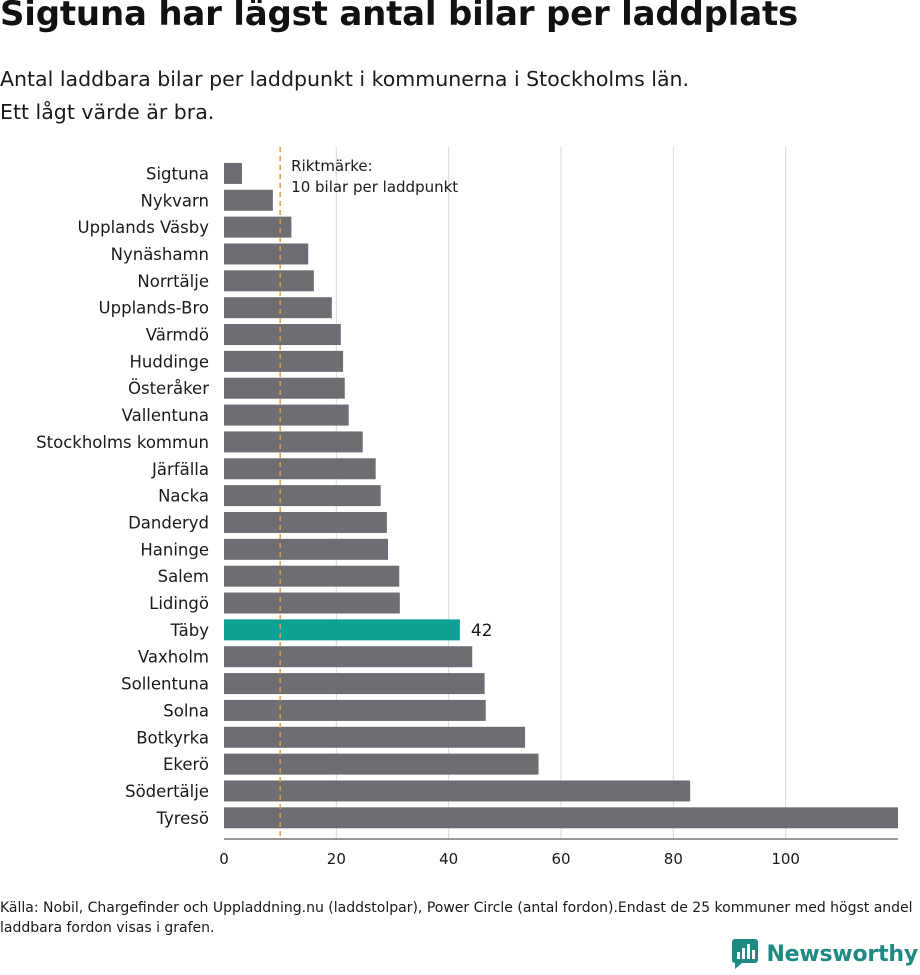  What do you see at coordinates (172, 737) in the screenshot?
I see `category-label: Botkyrka` at bounding box center [172, 737].